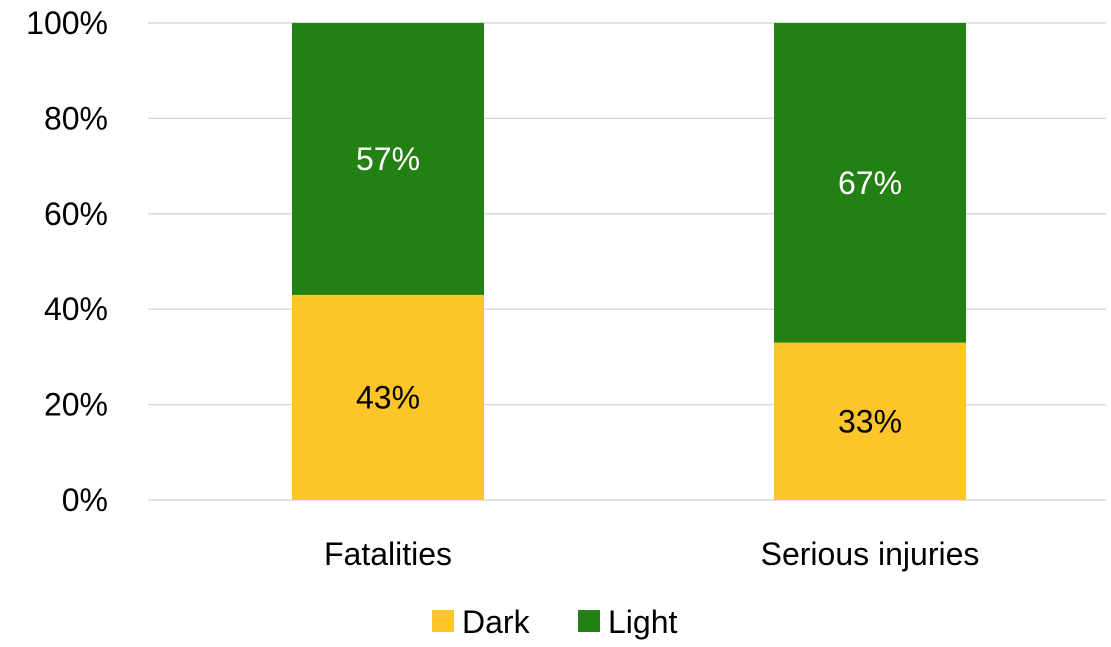 This screenshot has height=647, width=1111. What do you see at coordinates (443, 621) in the screenshot?
I see `legend-swatch-dark` at bounding box center [443, 621].